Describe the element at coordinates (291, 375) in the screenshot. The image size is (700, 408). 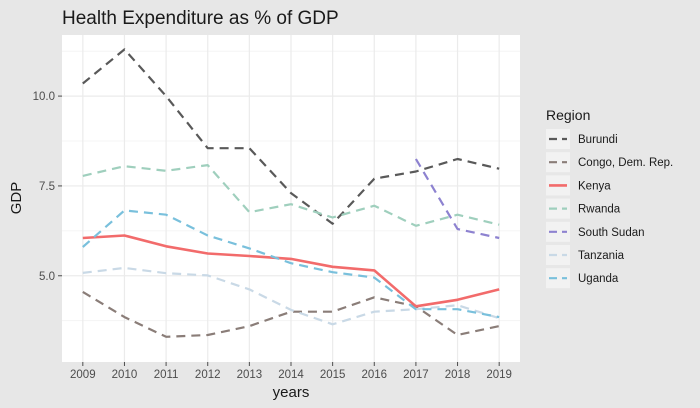
I see `x-tick-label: 2014` at that location.